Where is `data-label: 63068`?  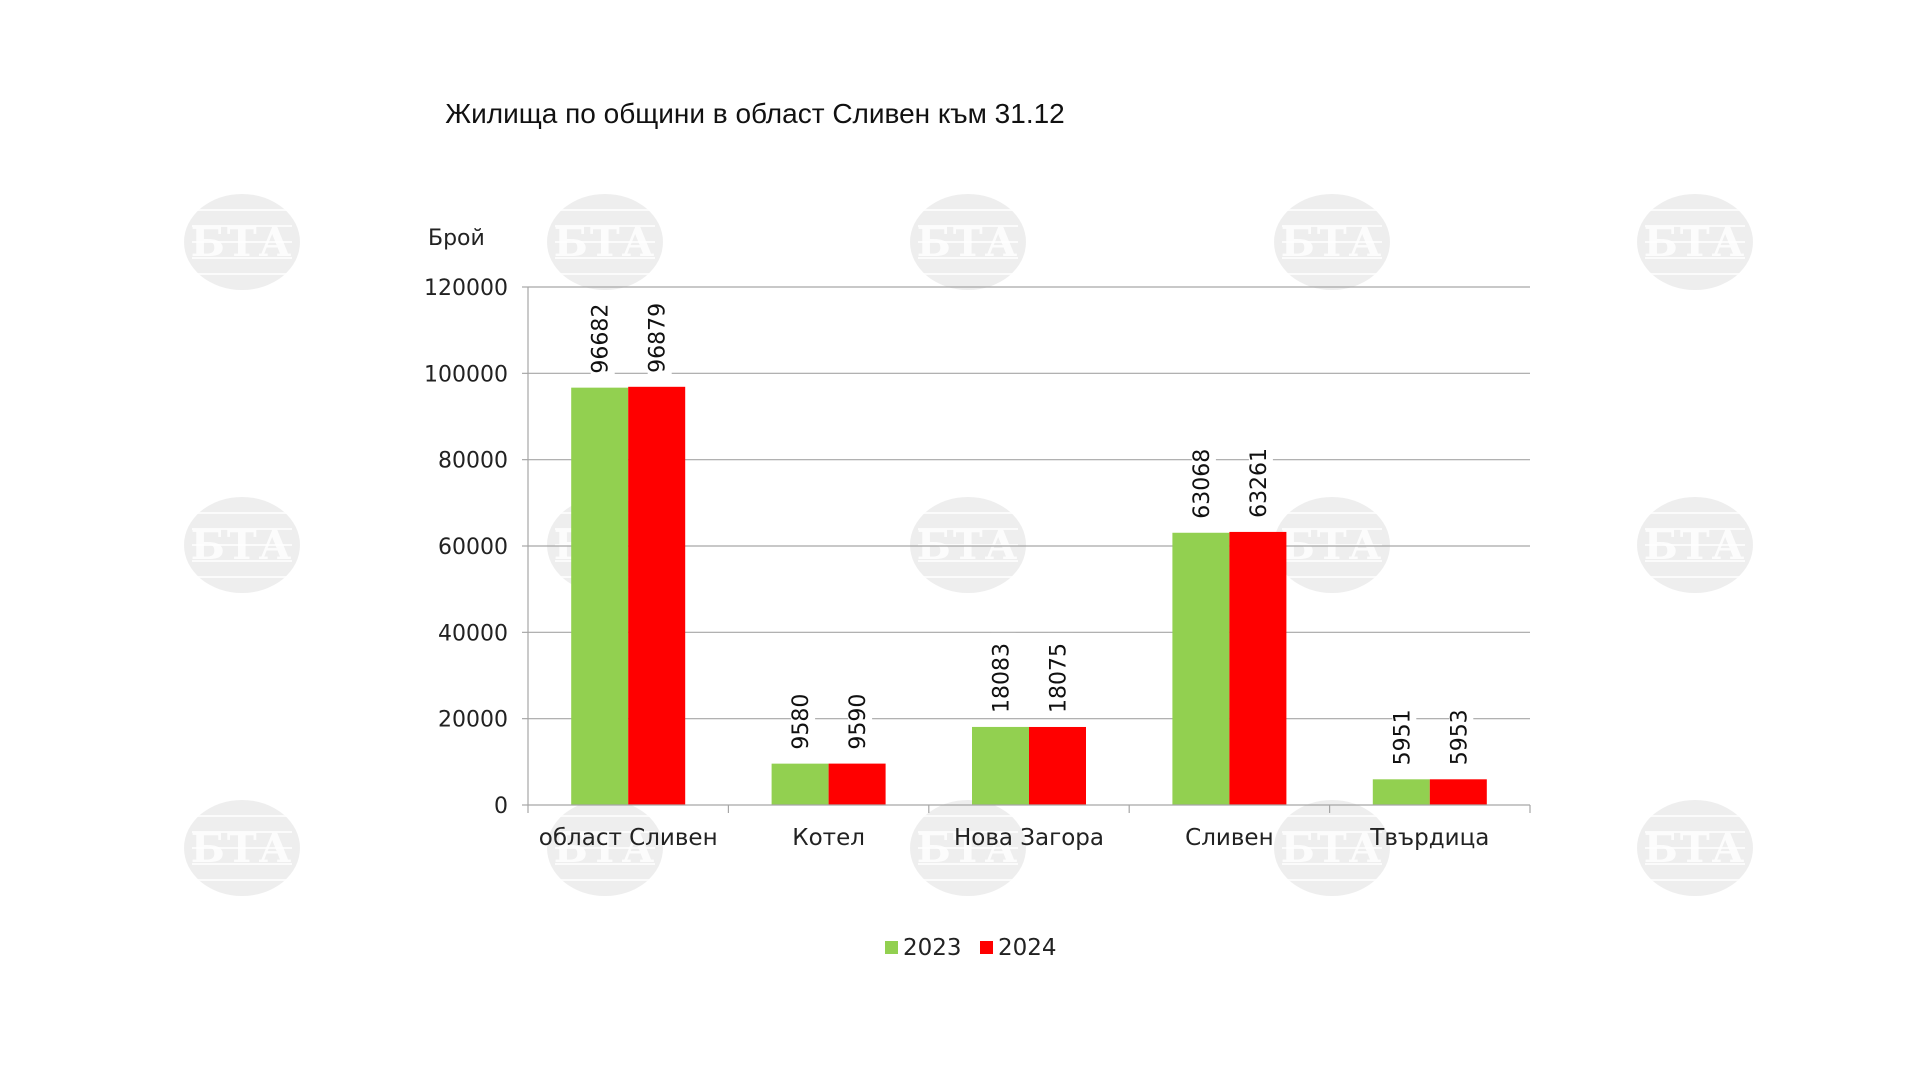
data-label: 63068 is located at coordinates (1202, 484).